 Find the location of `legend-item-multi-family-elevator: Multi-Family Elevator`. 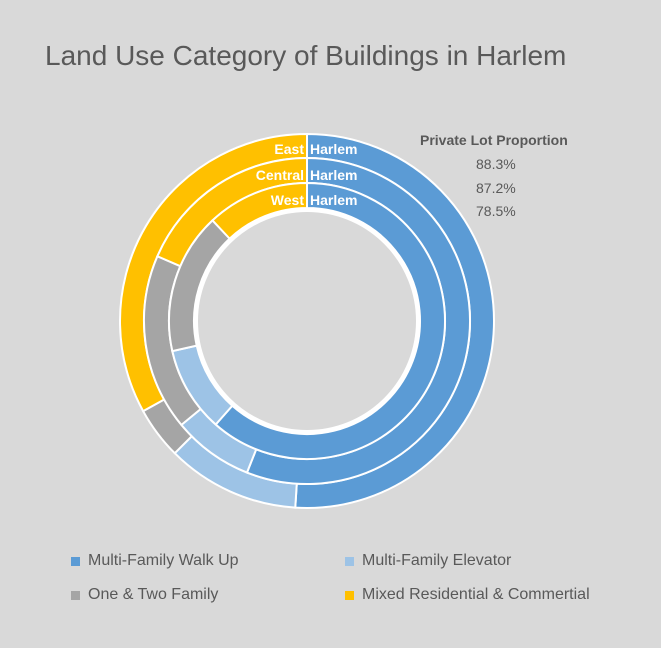

legend-item-multi-family-elevator: Multi-Family Elevator is located at coordinates (428, 561).